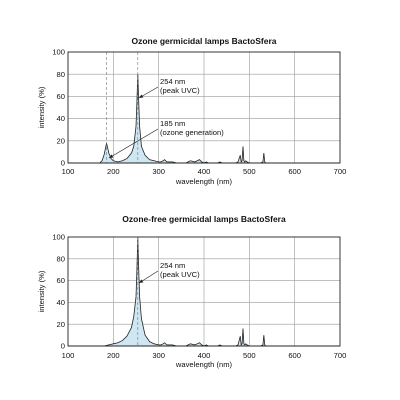 This screenshot has width=400, height=400. Describe the element at coordinates (166, 139) in the screenshot. I see `annotation: 185 nm(ozone generation)` at that location.